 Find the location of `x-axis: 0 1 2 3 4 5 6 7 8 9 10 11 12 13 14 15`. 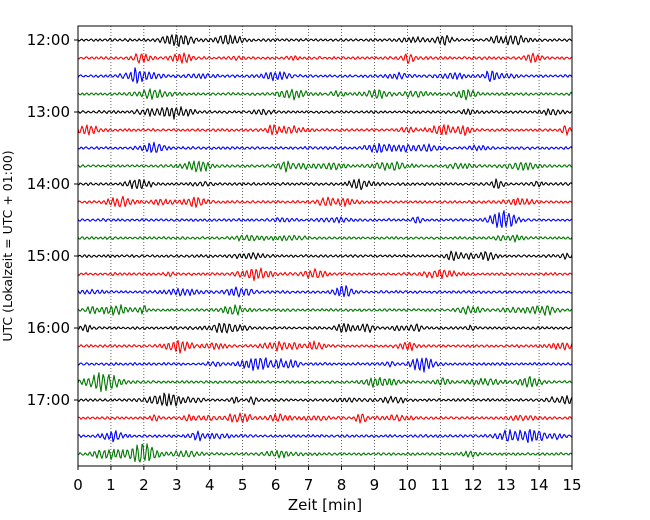

x-axis: 0 1 2 3 4 5 6 7 8 9 10 11 12 13 14 15 is located at coordinates (327, 480).